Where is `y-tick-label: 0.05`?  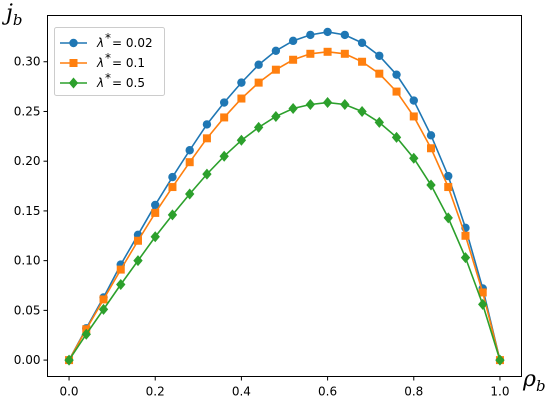
y-tick-label: 0.05 is located at coordinates (27, 310).